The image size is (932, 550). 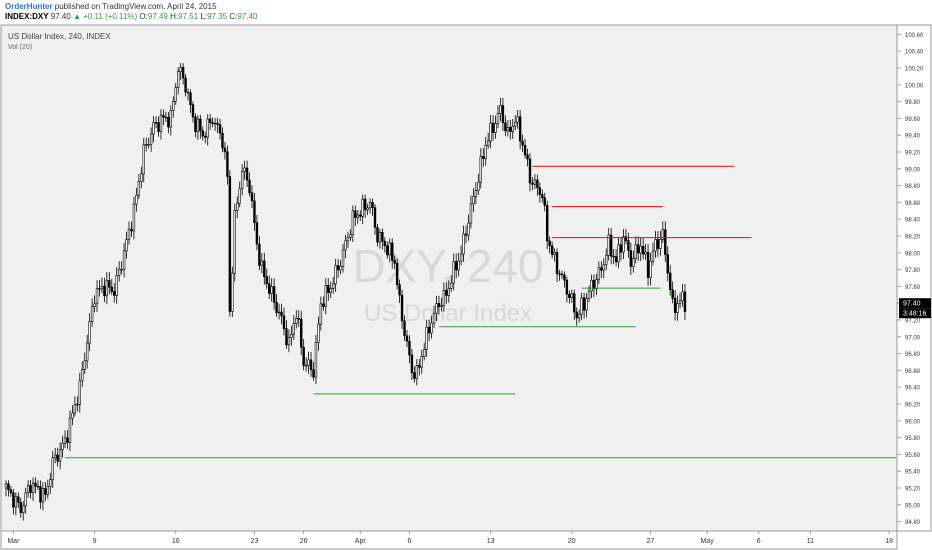 What do you see at coordinates (20, 47) in the screenshot?
I see `volume-indicator-label: Vol (20)` at bounding box center [20, 47].